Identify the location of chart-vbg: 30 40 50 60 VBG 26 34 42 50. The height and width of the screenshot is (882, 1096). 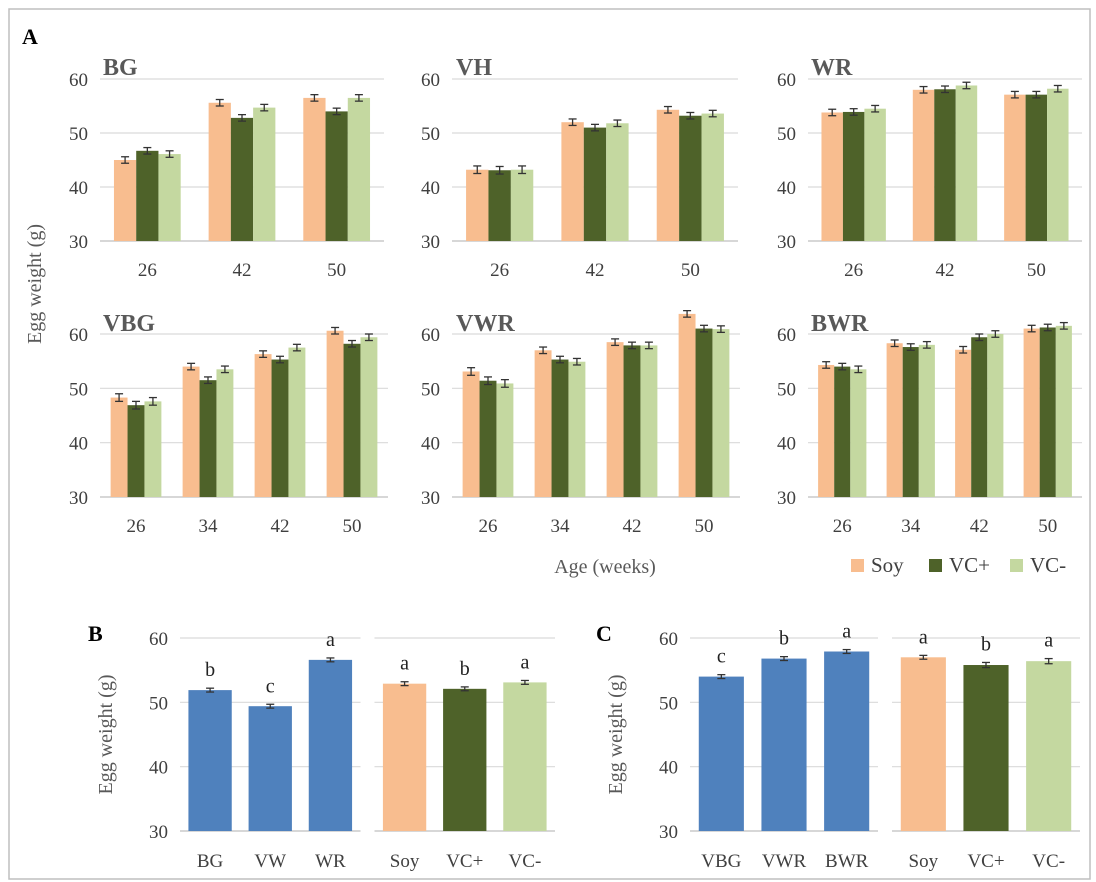
(228, 424).